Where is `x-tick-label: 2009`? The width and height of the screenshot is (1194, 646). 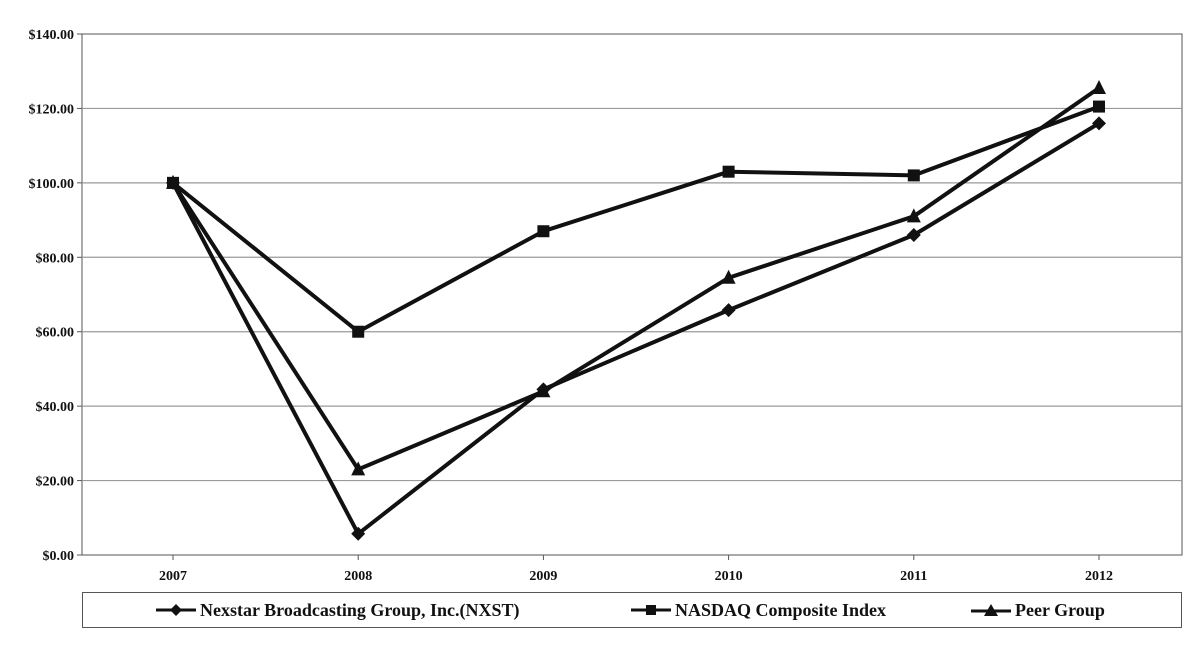 x-tick-label: 2009 is located at coordinates (543, 576).